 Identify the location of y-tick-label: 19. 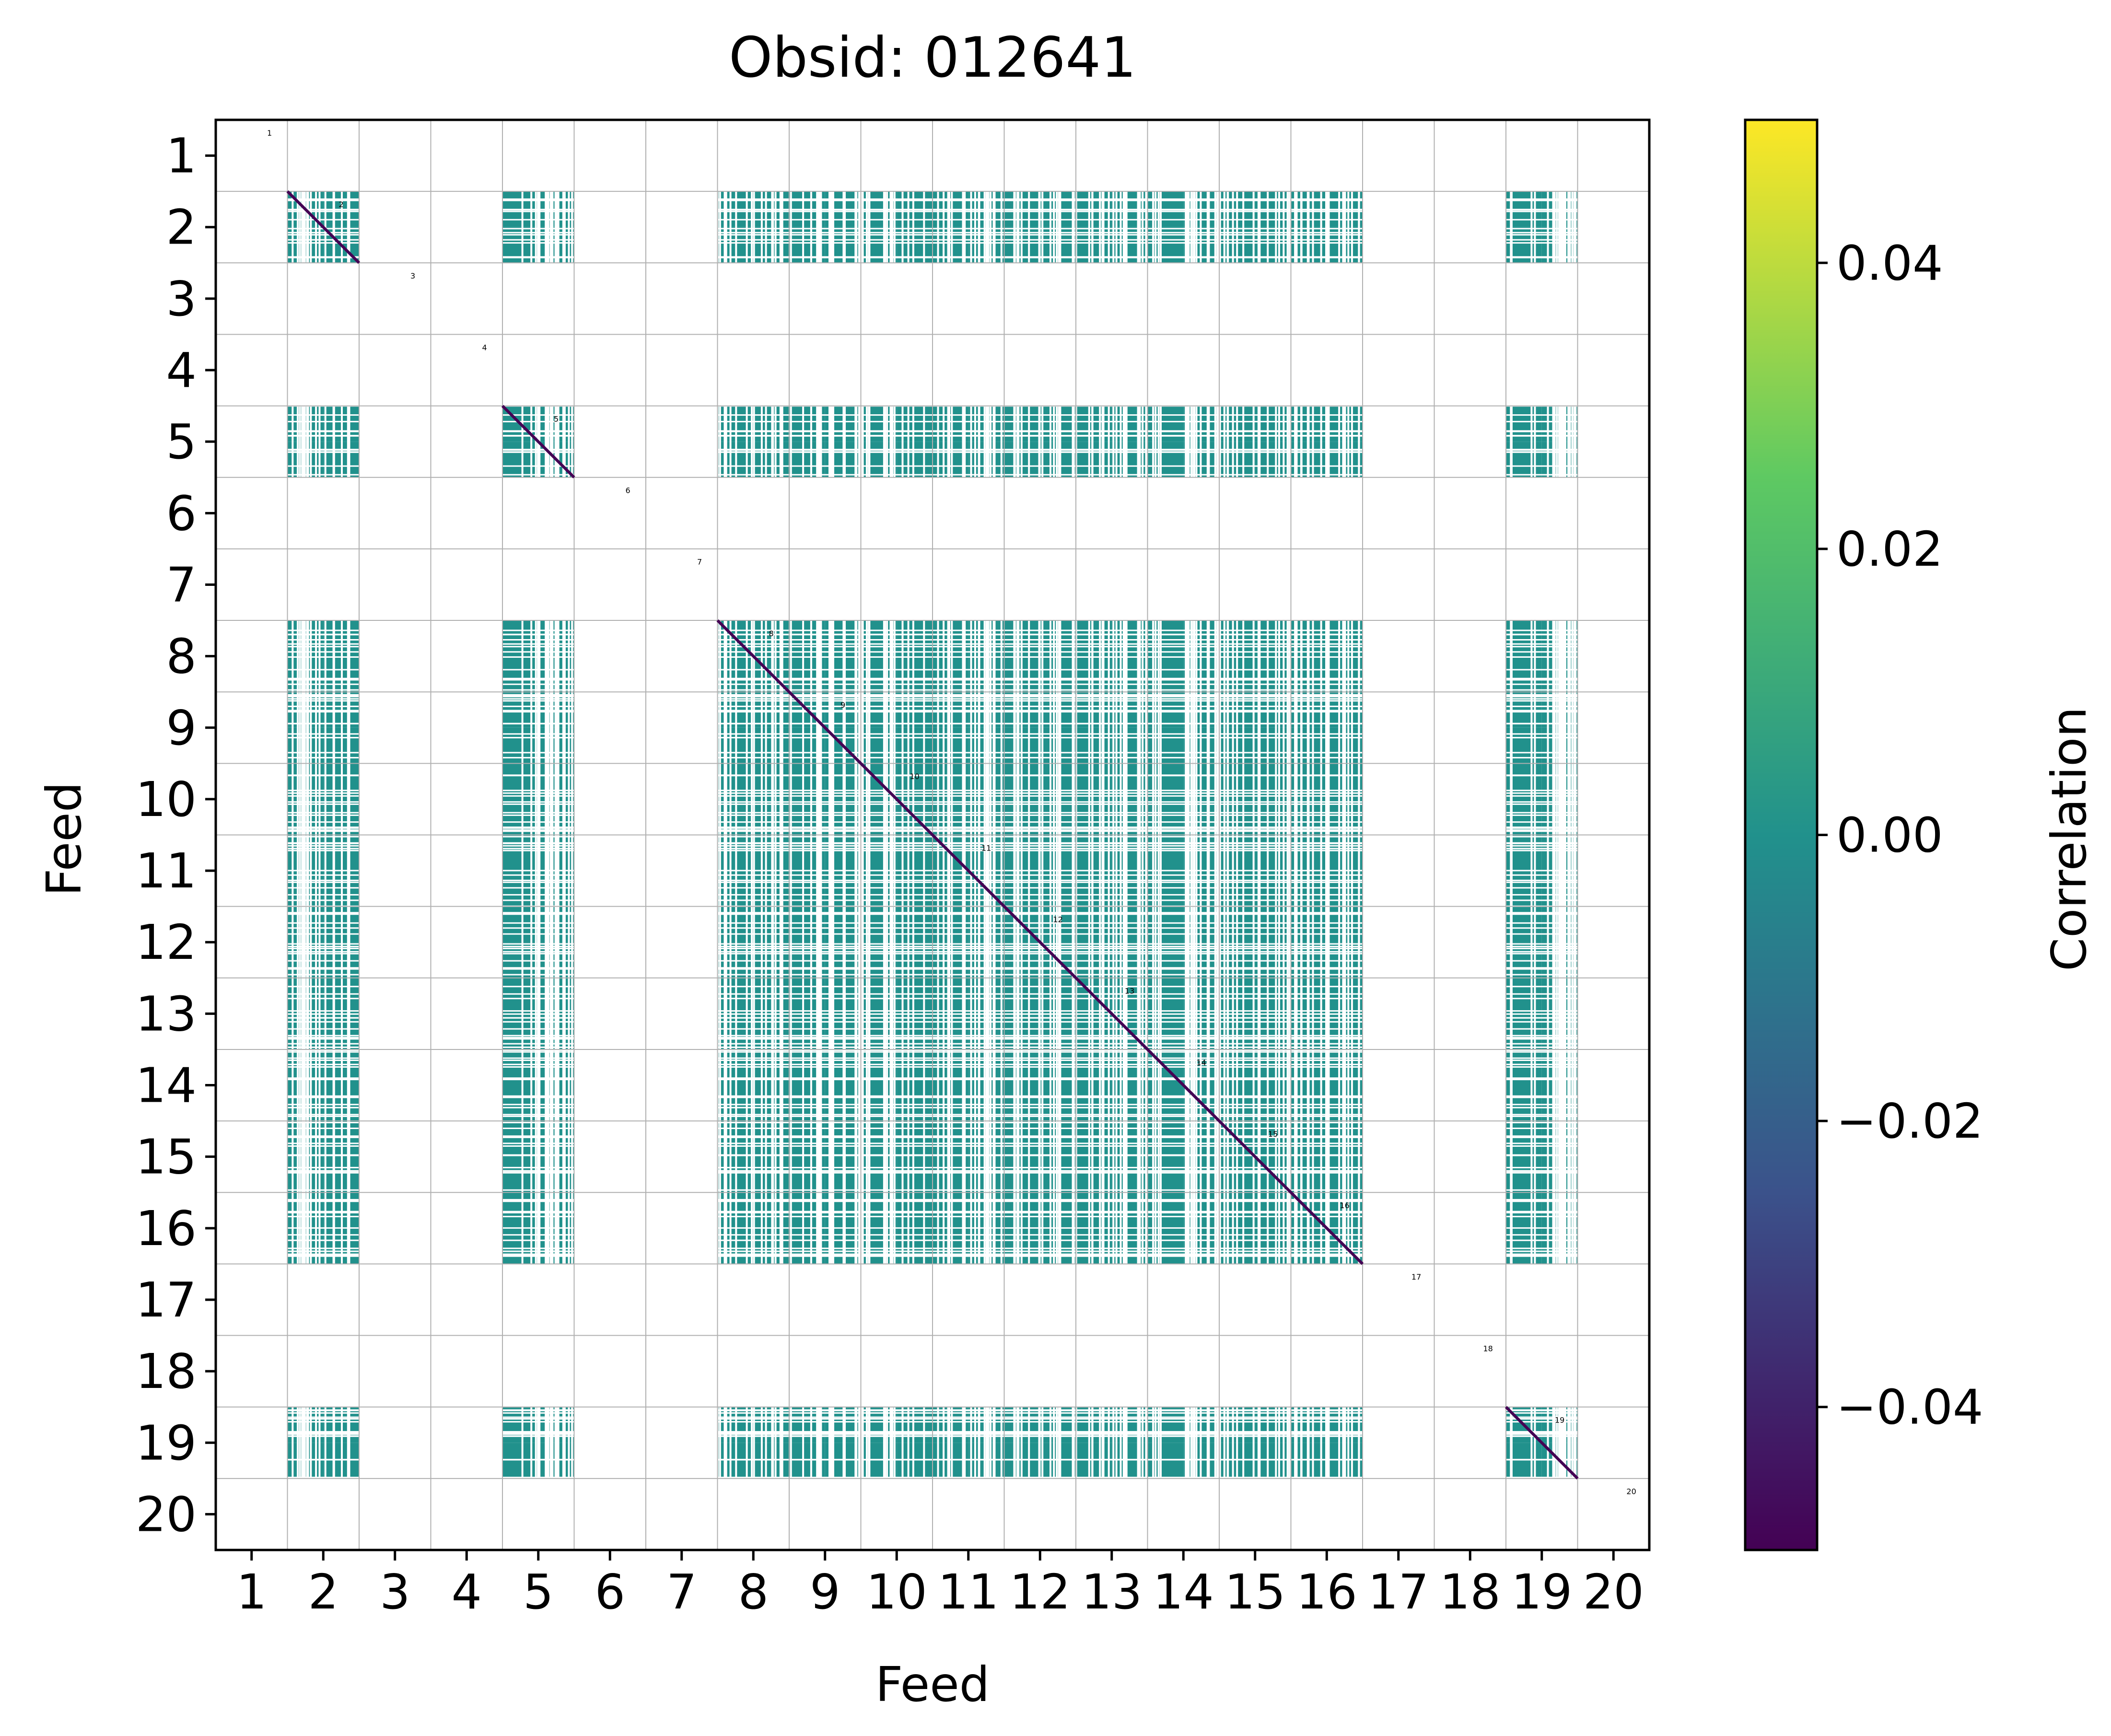
(166, 1443).